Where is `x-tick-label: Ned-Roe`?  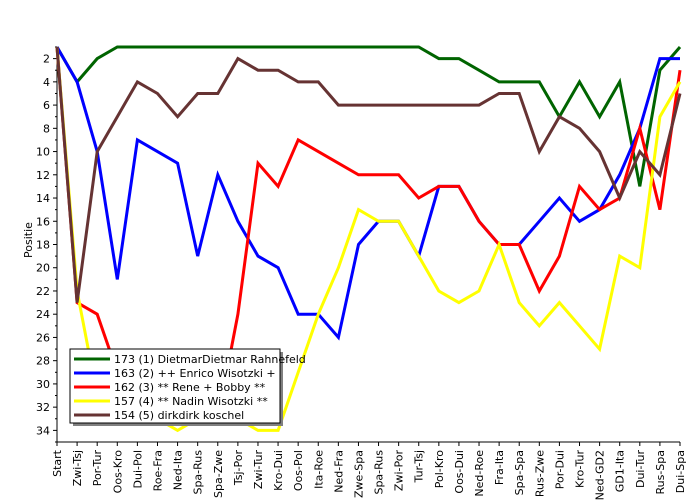
x-tick-label: Ned-Roe is located at coordinates (479, 473).